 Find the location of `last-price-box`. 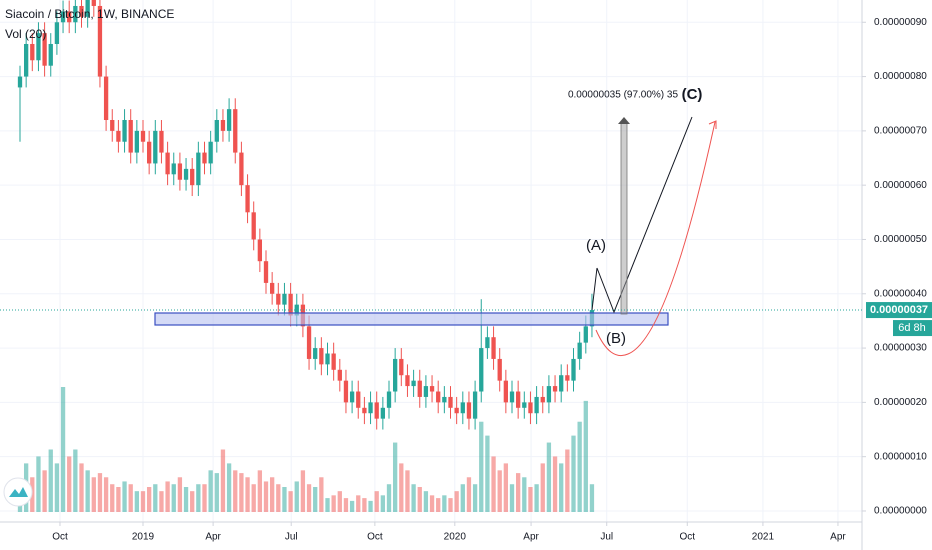

last-price-box is located at coordinates (899, 310).